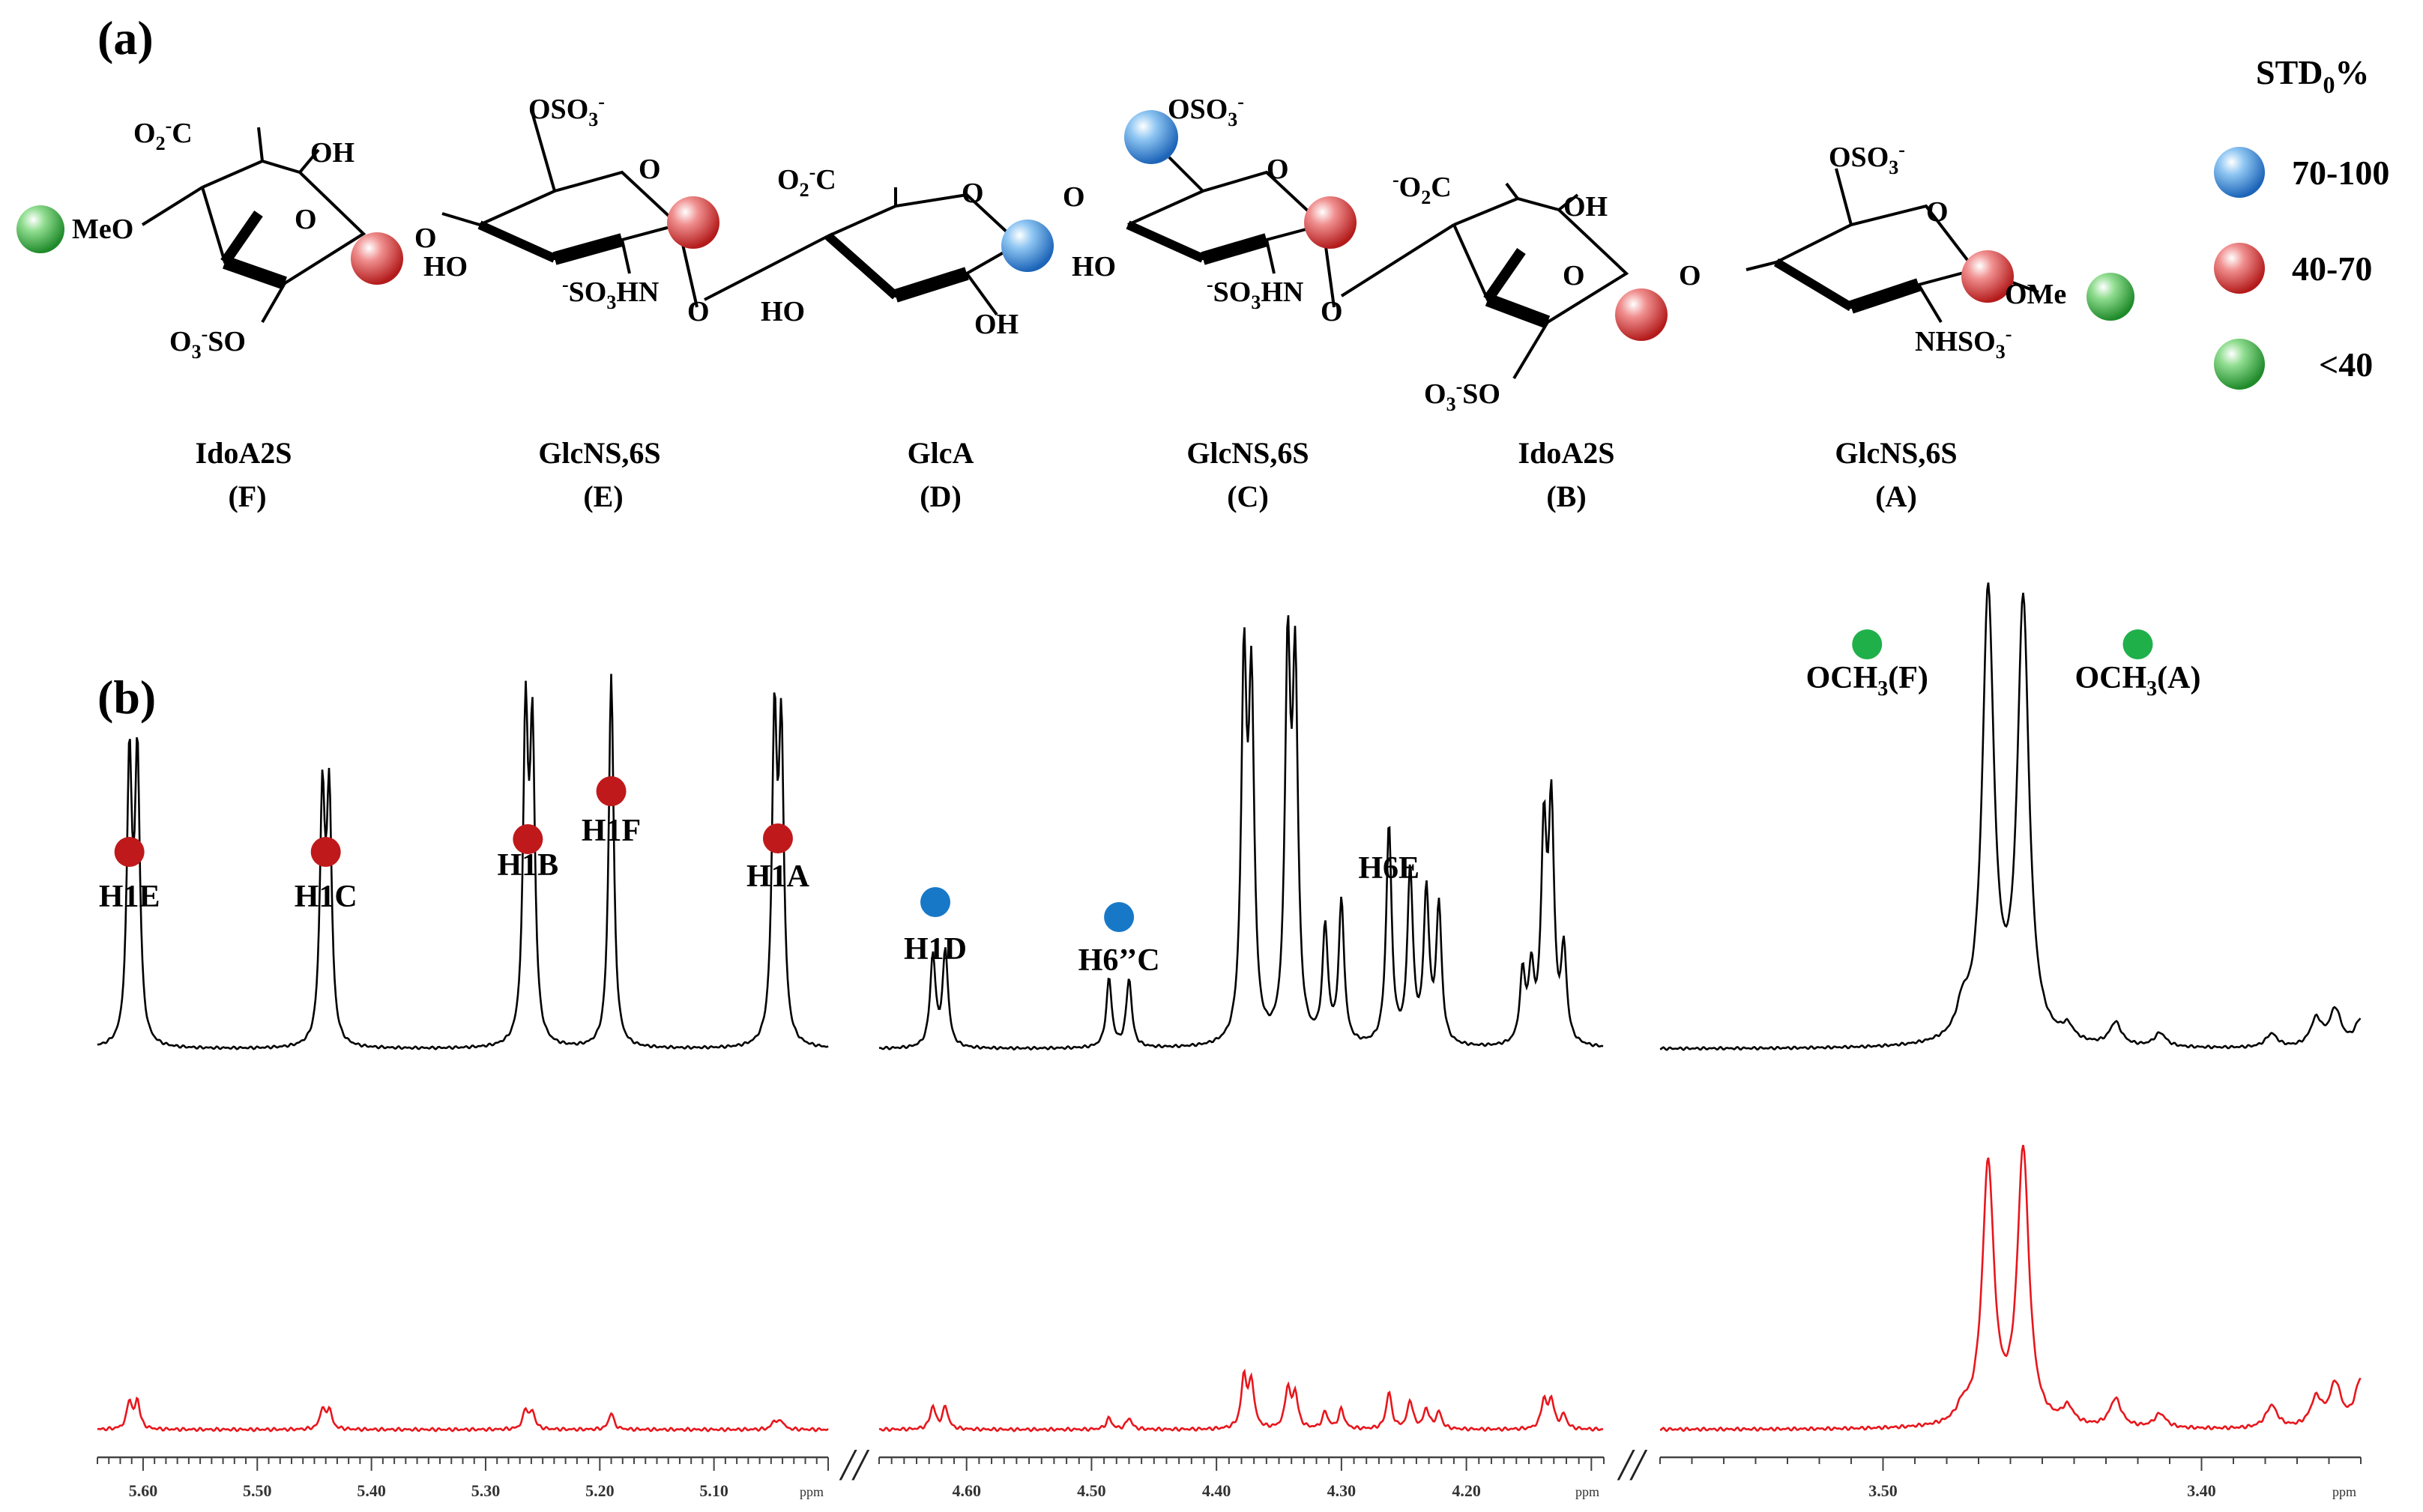 This screenshot has width=2423, height=1512. I want to click on a-oso3-label: OSO3-, so click(1867, 158).